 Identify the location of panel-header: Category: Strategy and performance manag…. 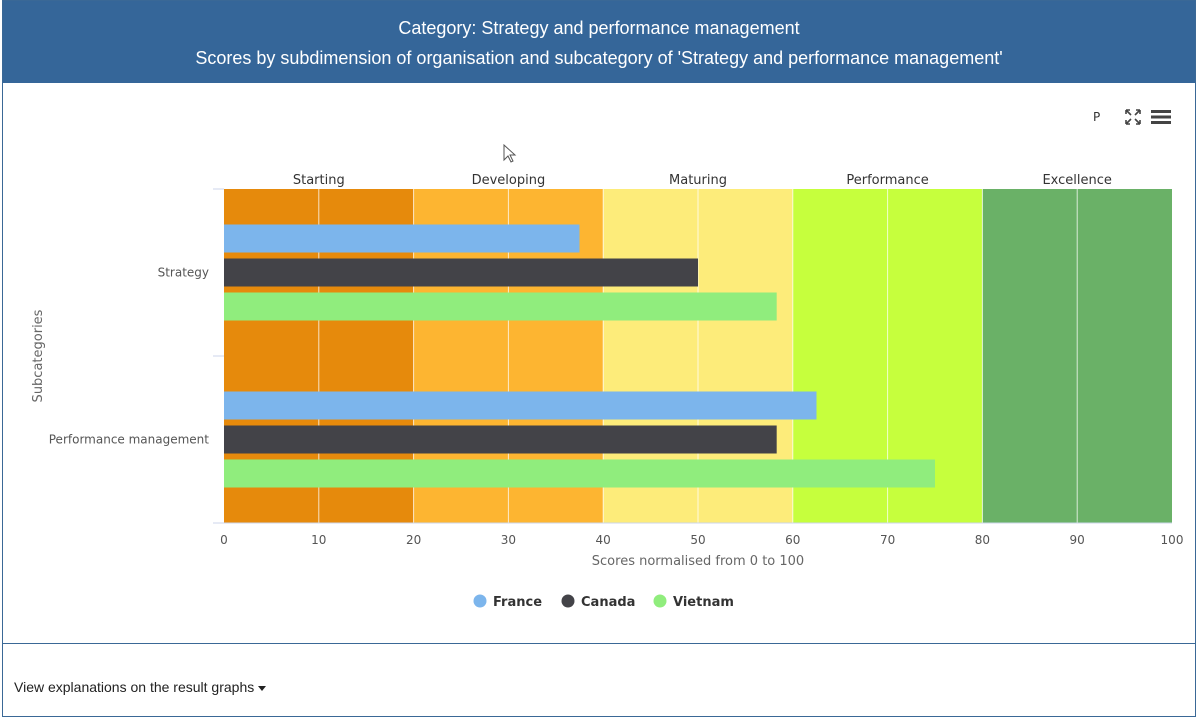
(599, 42).